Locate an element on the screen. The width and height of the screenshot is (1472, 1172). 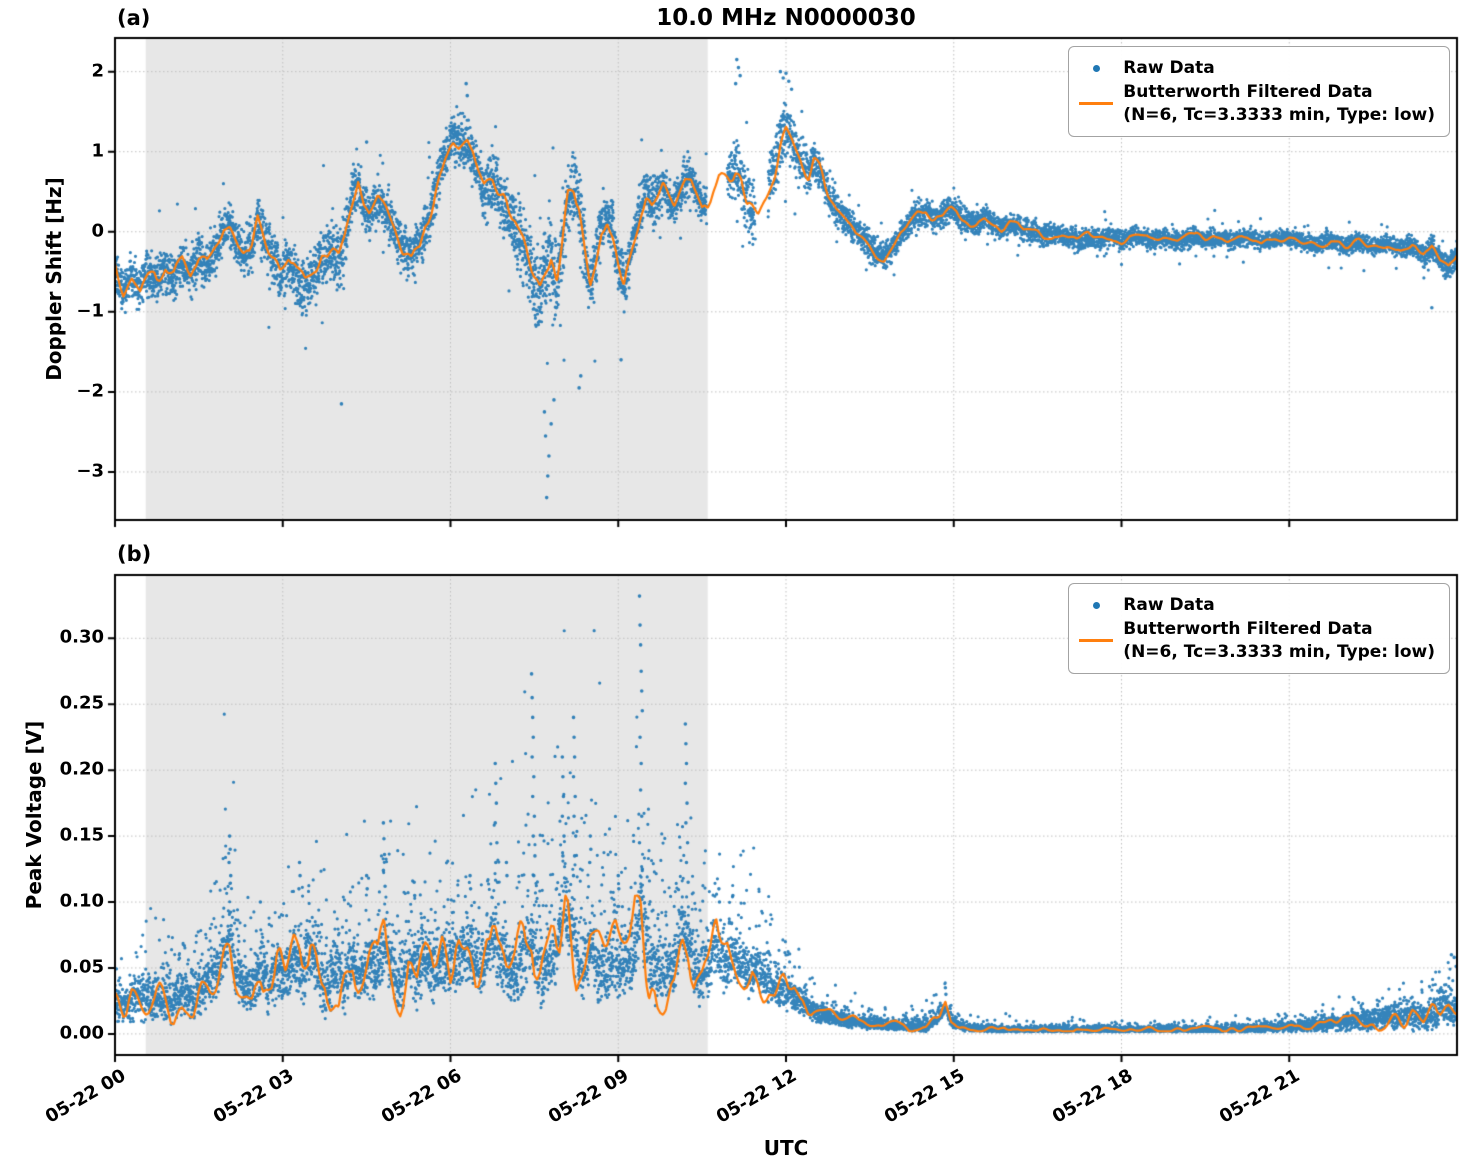
chart-title: 10.0 MHz N0000030 is located at coordinates (786, 18).